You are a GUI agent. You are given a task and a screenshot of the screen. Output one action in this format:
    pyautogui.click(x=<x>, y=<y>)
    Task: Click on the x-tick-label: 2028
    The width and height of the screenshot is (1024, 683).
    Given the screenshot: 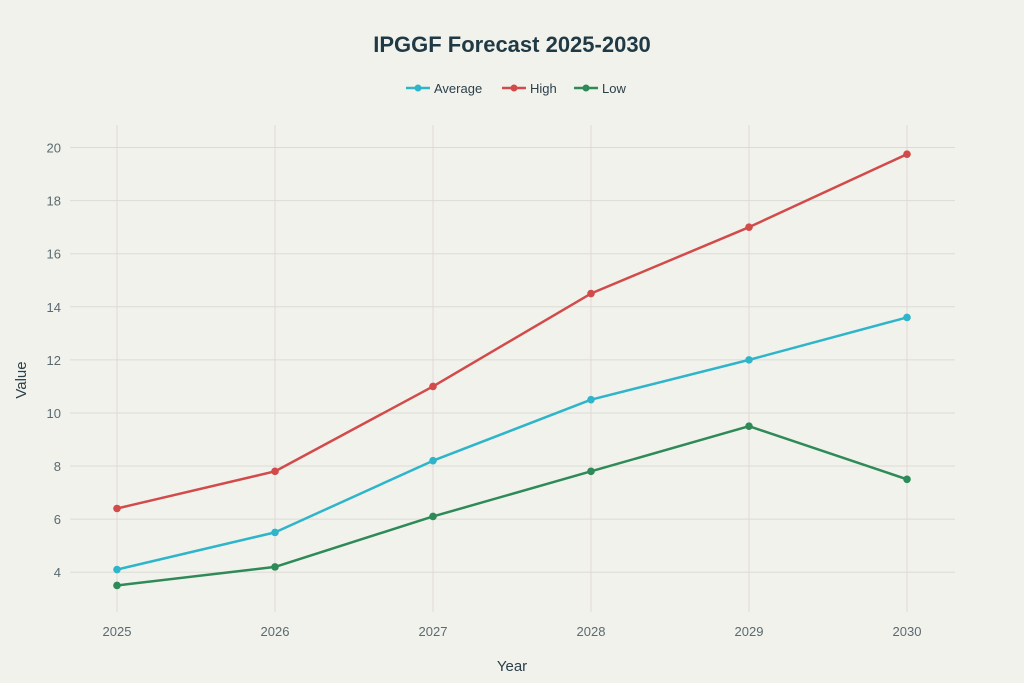 What is the action you would take?
    pyautogui.click(x=591, y=631)
    